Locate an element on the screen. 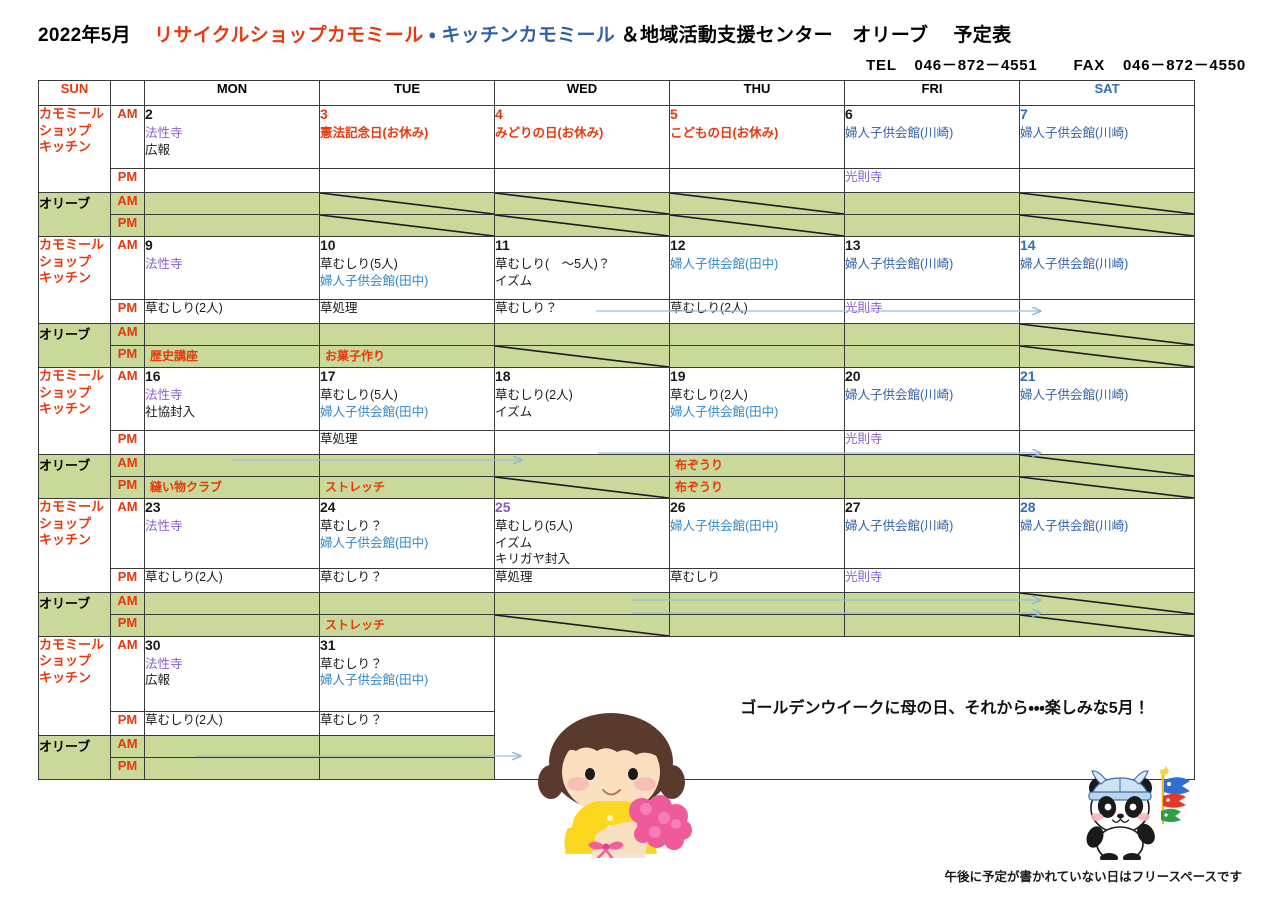 The height and width of the screenshot is (905, 1280). day-cell-pm-11: 草むしり？ is located at coordinates (582, 311).